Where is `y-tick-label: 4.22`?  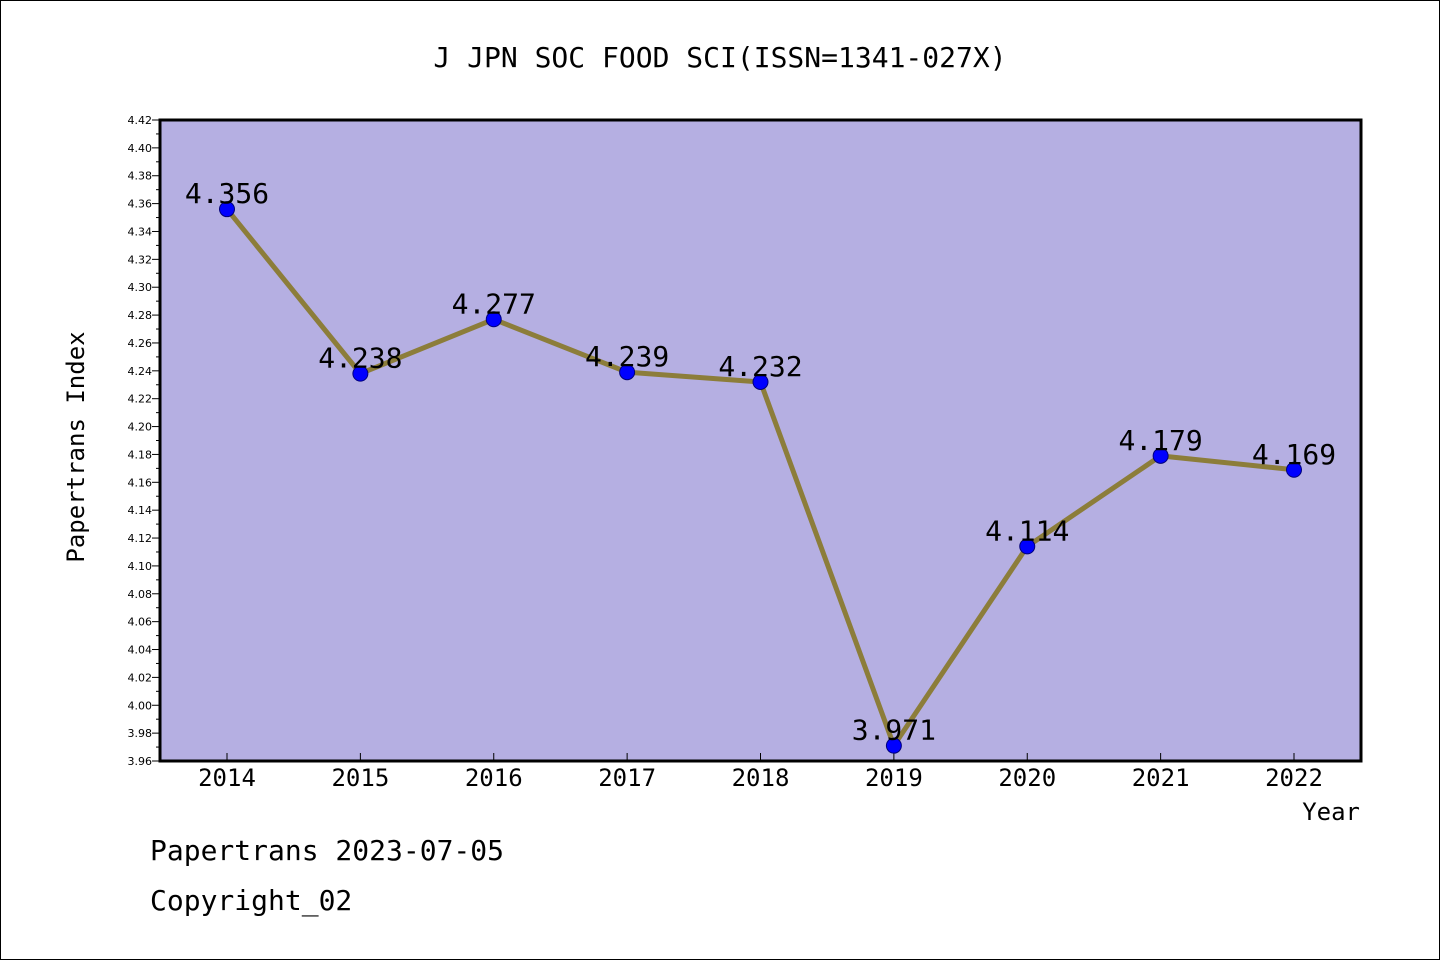
y-tick-label: 4.22 is located at coordinates (140, 399).